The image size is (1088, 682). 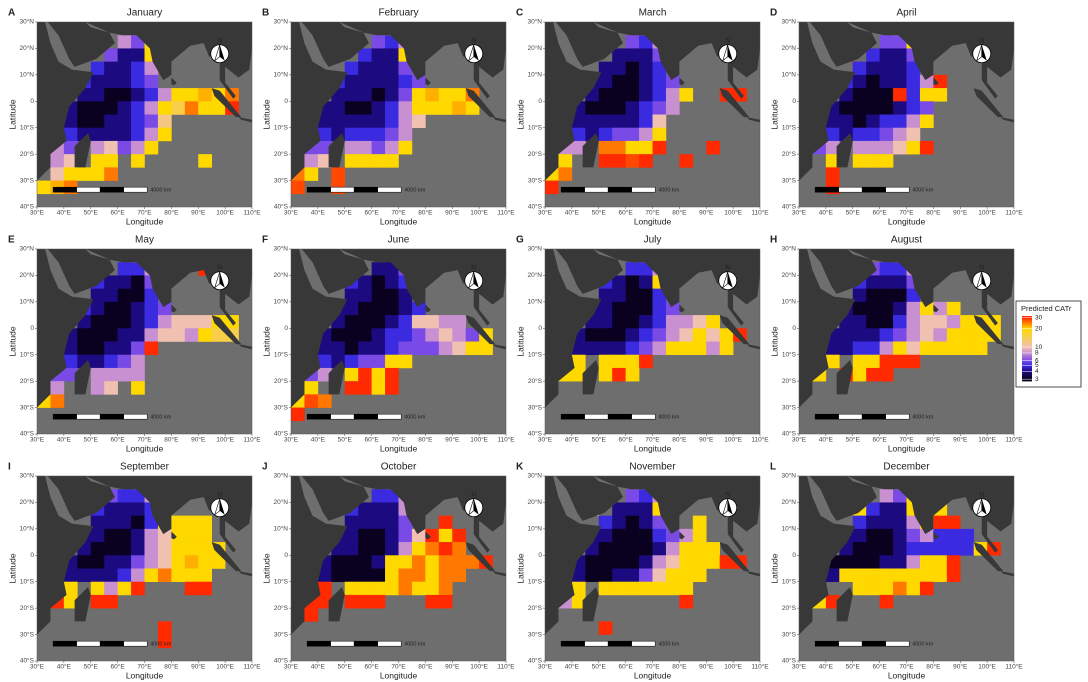 I want to click on x-tick-label: 40°E, so click(x=64, y=213).